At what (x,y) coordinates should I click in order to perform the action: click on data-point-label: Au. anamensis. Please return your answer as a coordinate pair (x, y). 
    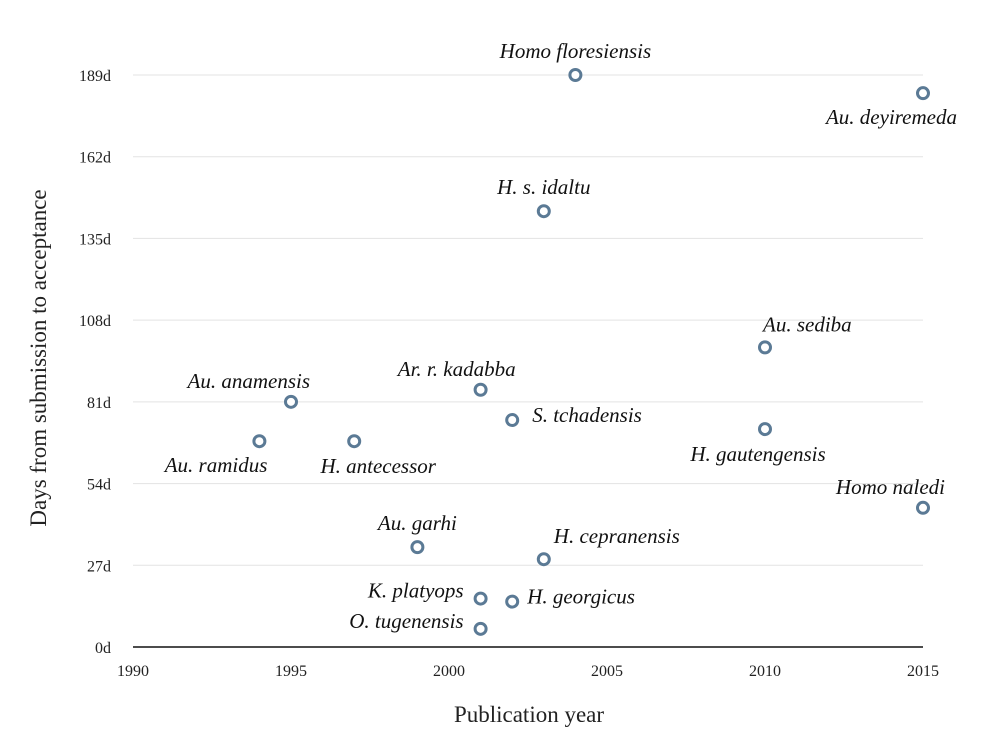
    Looking at the image, I should click on (248, 381).